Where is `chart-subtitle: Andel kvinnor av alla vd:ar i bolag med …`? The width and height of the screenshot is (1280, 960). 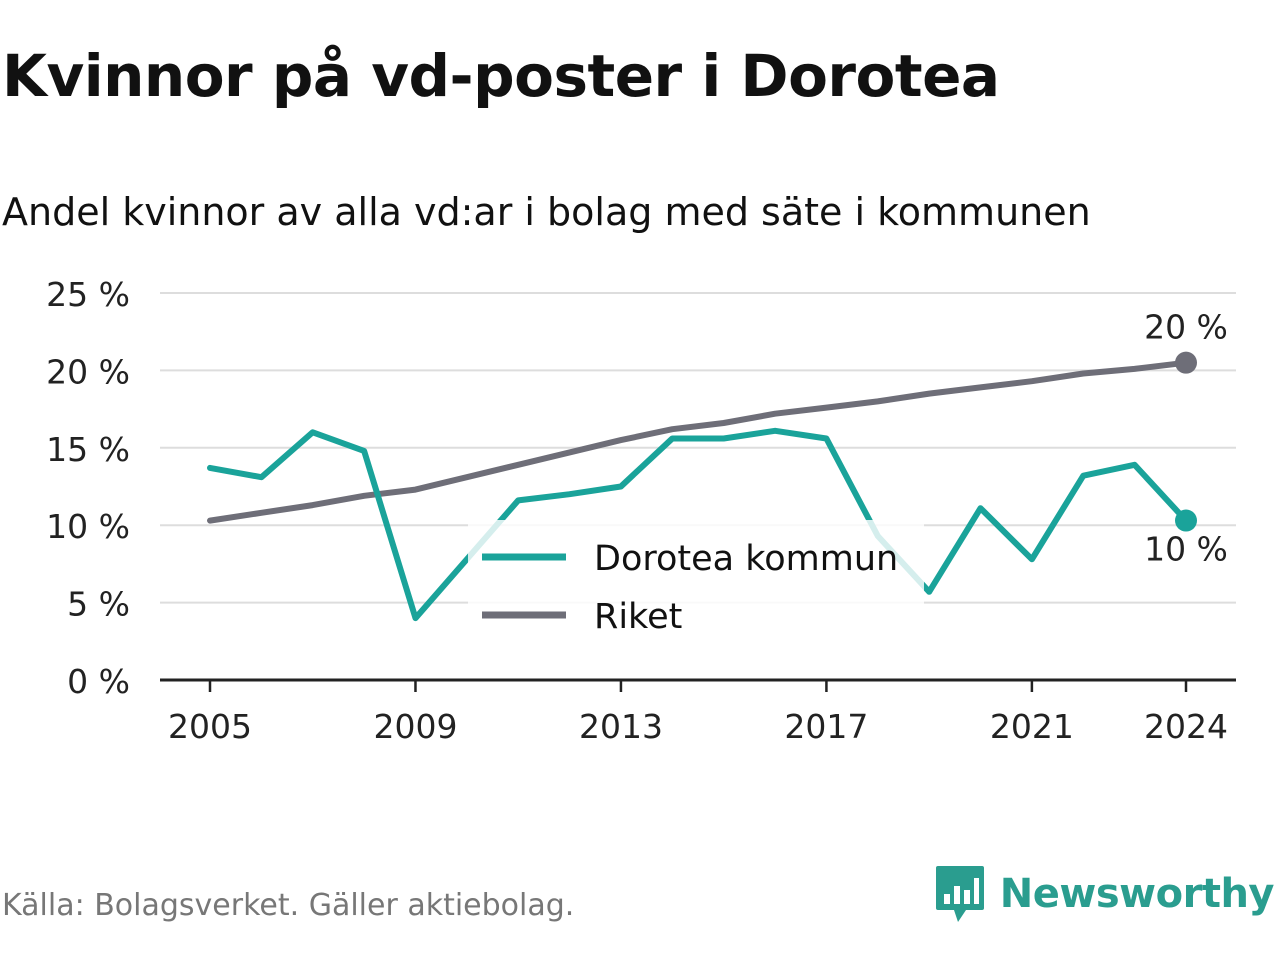 chart-subtitle: Andel kvinnor av alla vd:ar i bolag med … is located at coordinates (546, 212).